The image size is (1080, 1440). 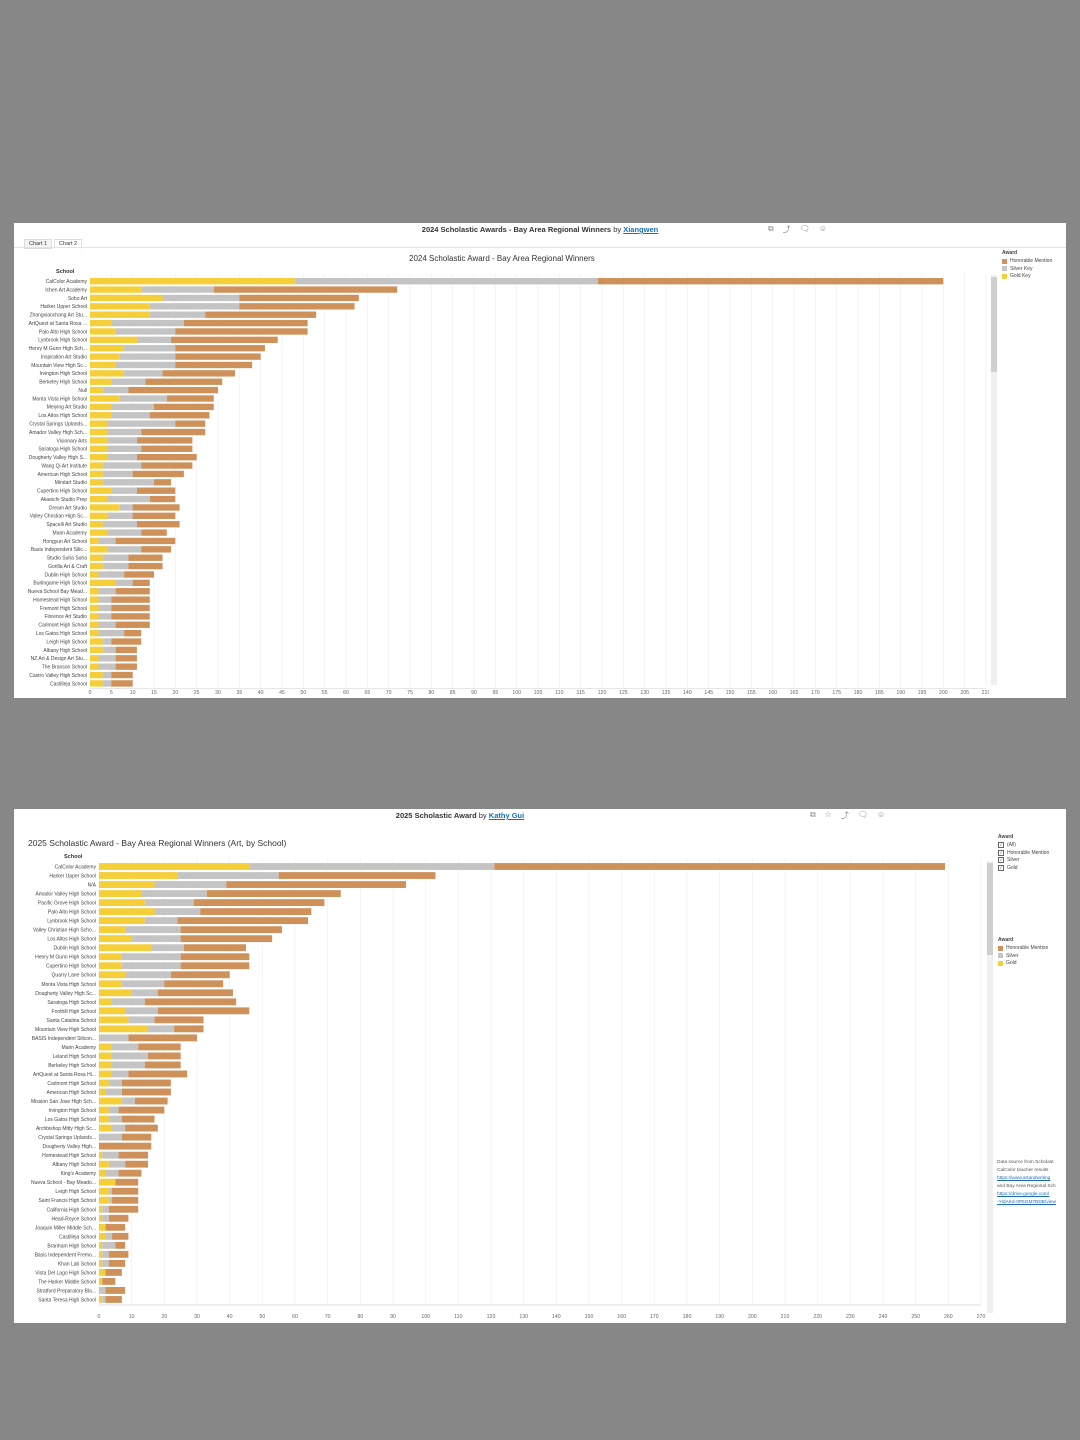 What do you see at coordinates (881, 814) in the screenshot?
I see `account-icon: ☺` at bounding box center [881, 814].